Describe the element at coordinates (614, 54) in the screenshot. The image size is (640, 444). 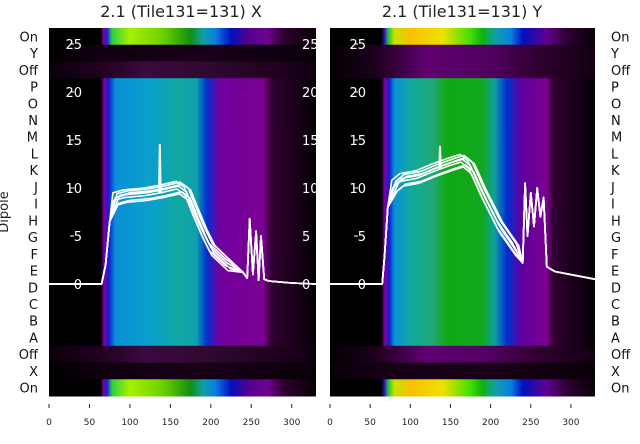
I see `row-label: Y` at that location.